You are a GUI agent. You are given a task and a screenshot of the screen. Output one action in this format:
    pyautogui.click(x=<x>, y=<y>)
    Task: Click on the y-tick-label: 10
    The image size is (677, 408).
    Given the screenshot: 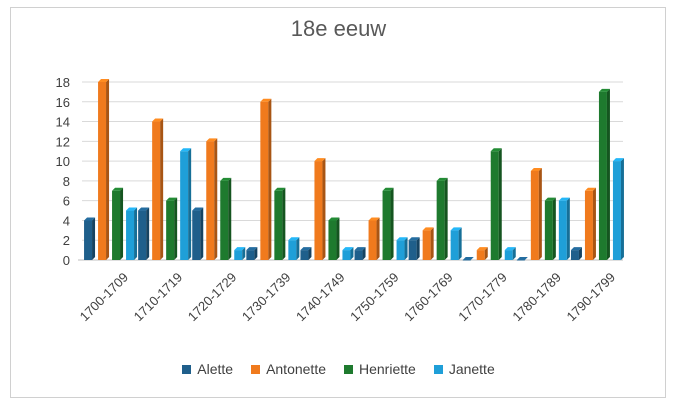 What is the action you would take?
    pyautogui.click(x=63, y=161)
    